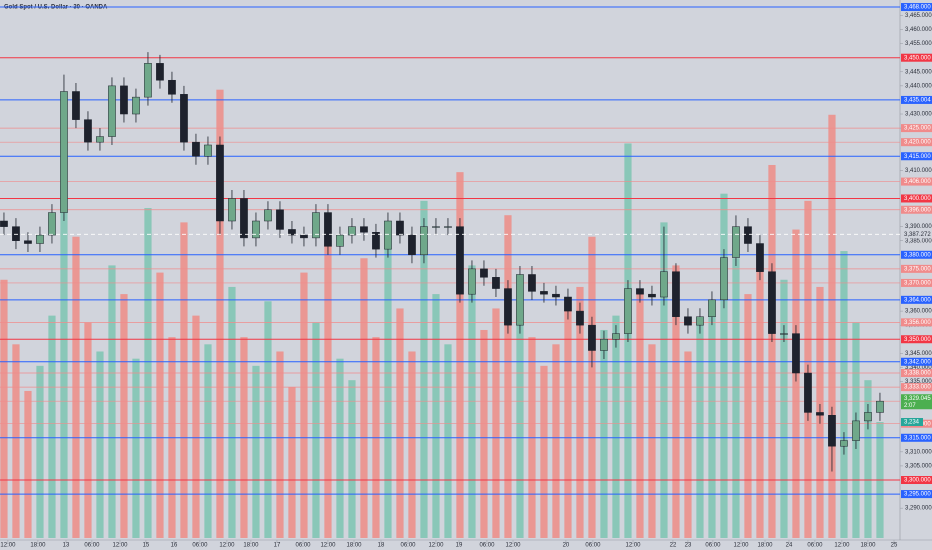  What do you see at coordinates (56, 8) in the screenshot?
I see `chart-title: Gold Spot / U.S. Dollar · 30 · OANDA` at bounding box center [56, 8].